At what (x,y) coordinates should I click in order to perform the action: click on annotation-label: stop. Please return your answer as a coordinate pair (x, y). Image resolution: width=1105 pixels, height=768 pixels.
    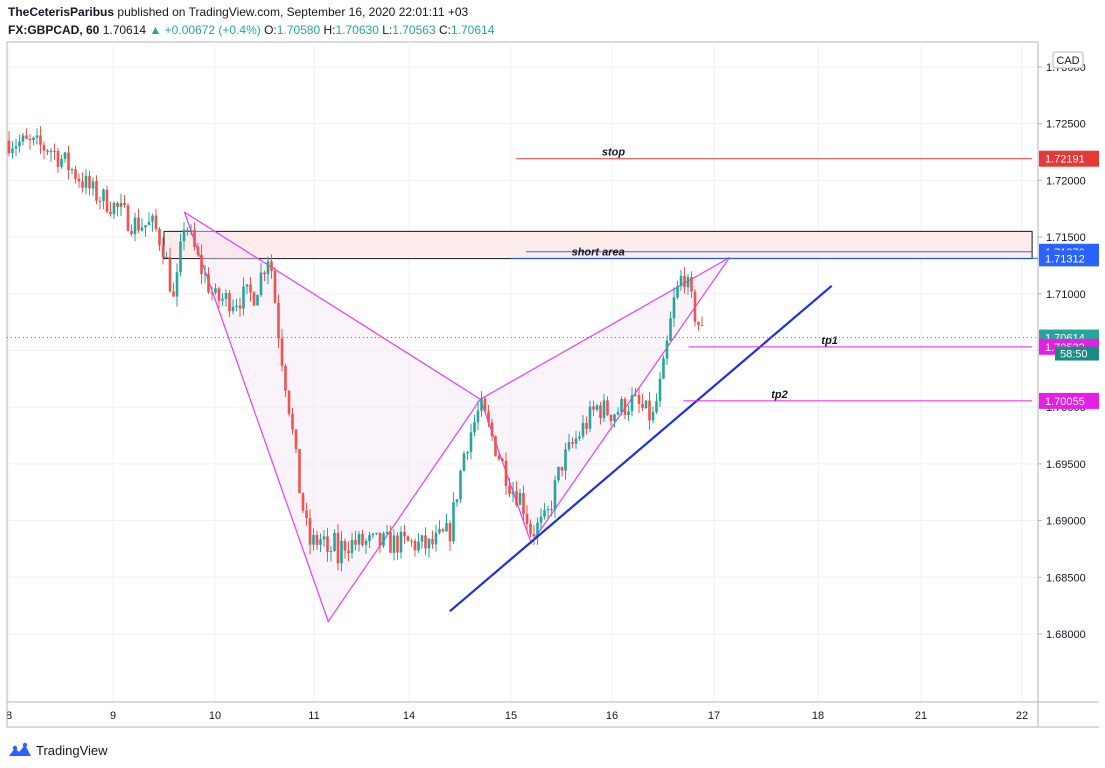
    Looking at the image, I should click on (614, 153).